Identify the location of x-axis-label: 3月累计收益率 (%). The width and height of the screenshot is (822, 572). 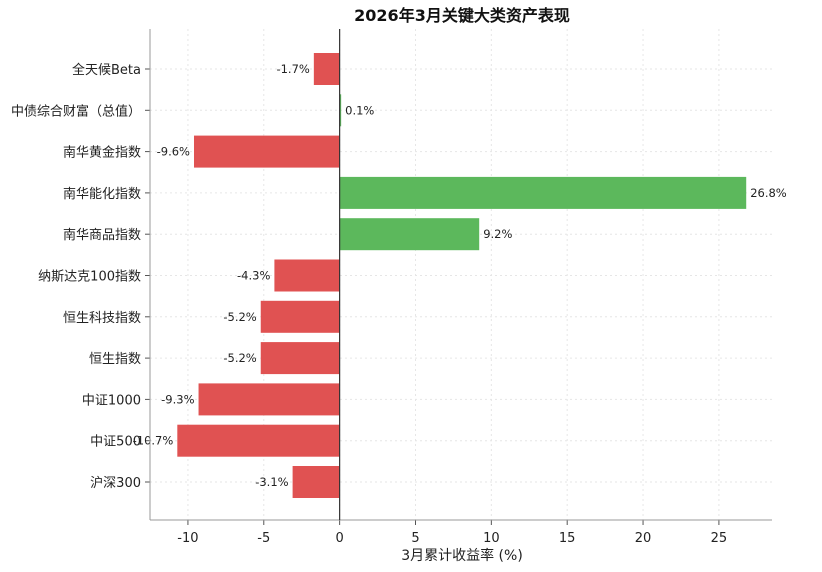
(462, 555).